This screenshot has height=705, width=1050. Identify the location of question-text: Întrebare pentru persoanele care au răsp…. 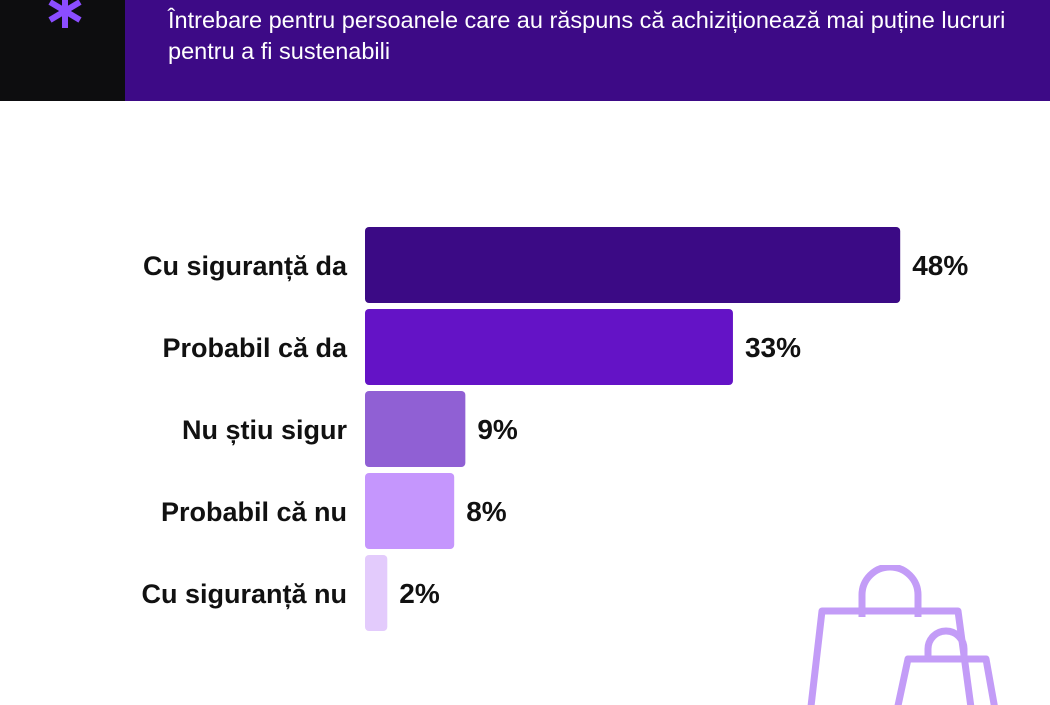
(587, 35).